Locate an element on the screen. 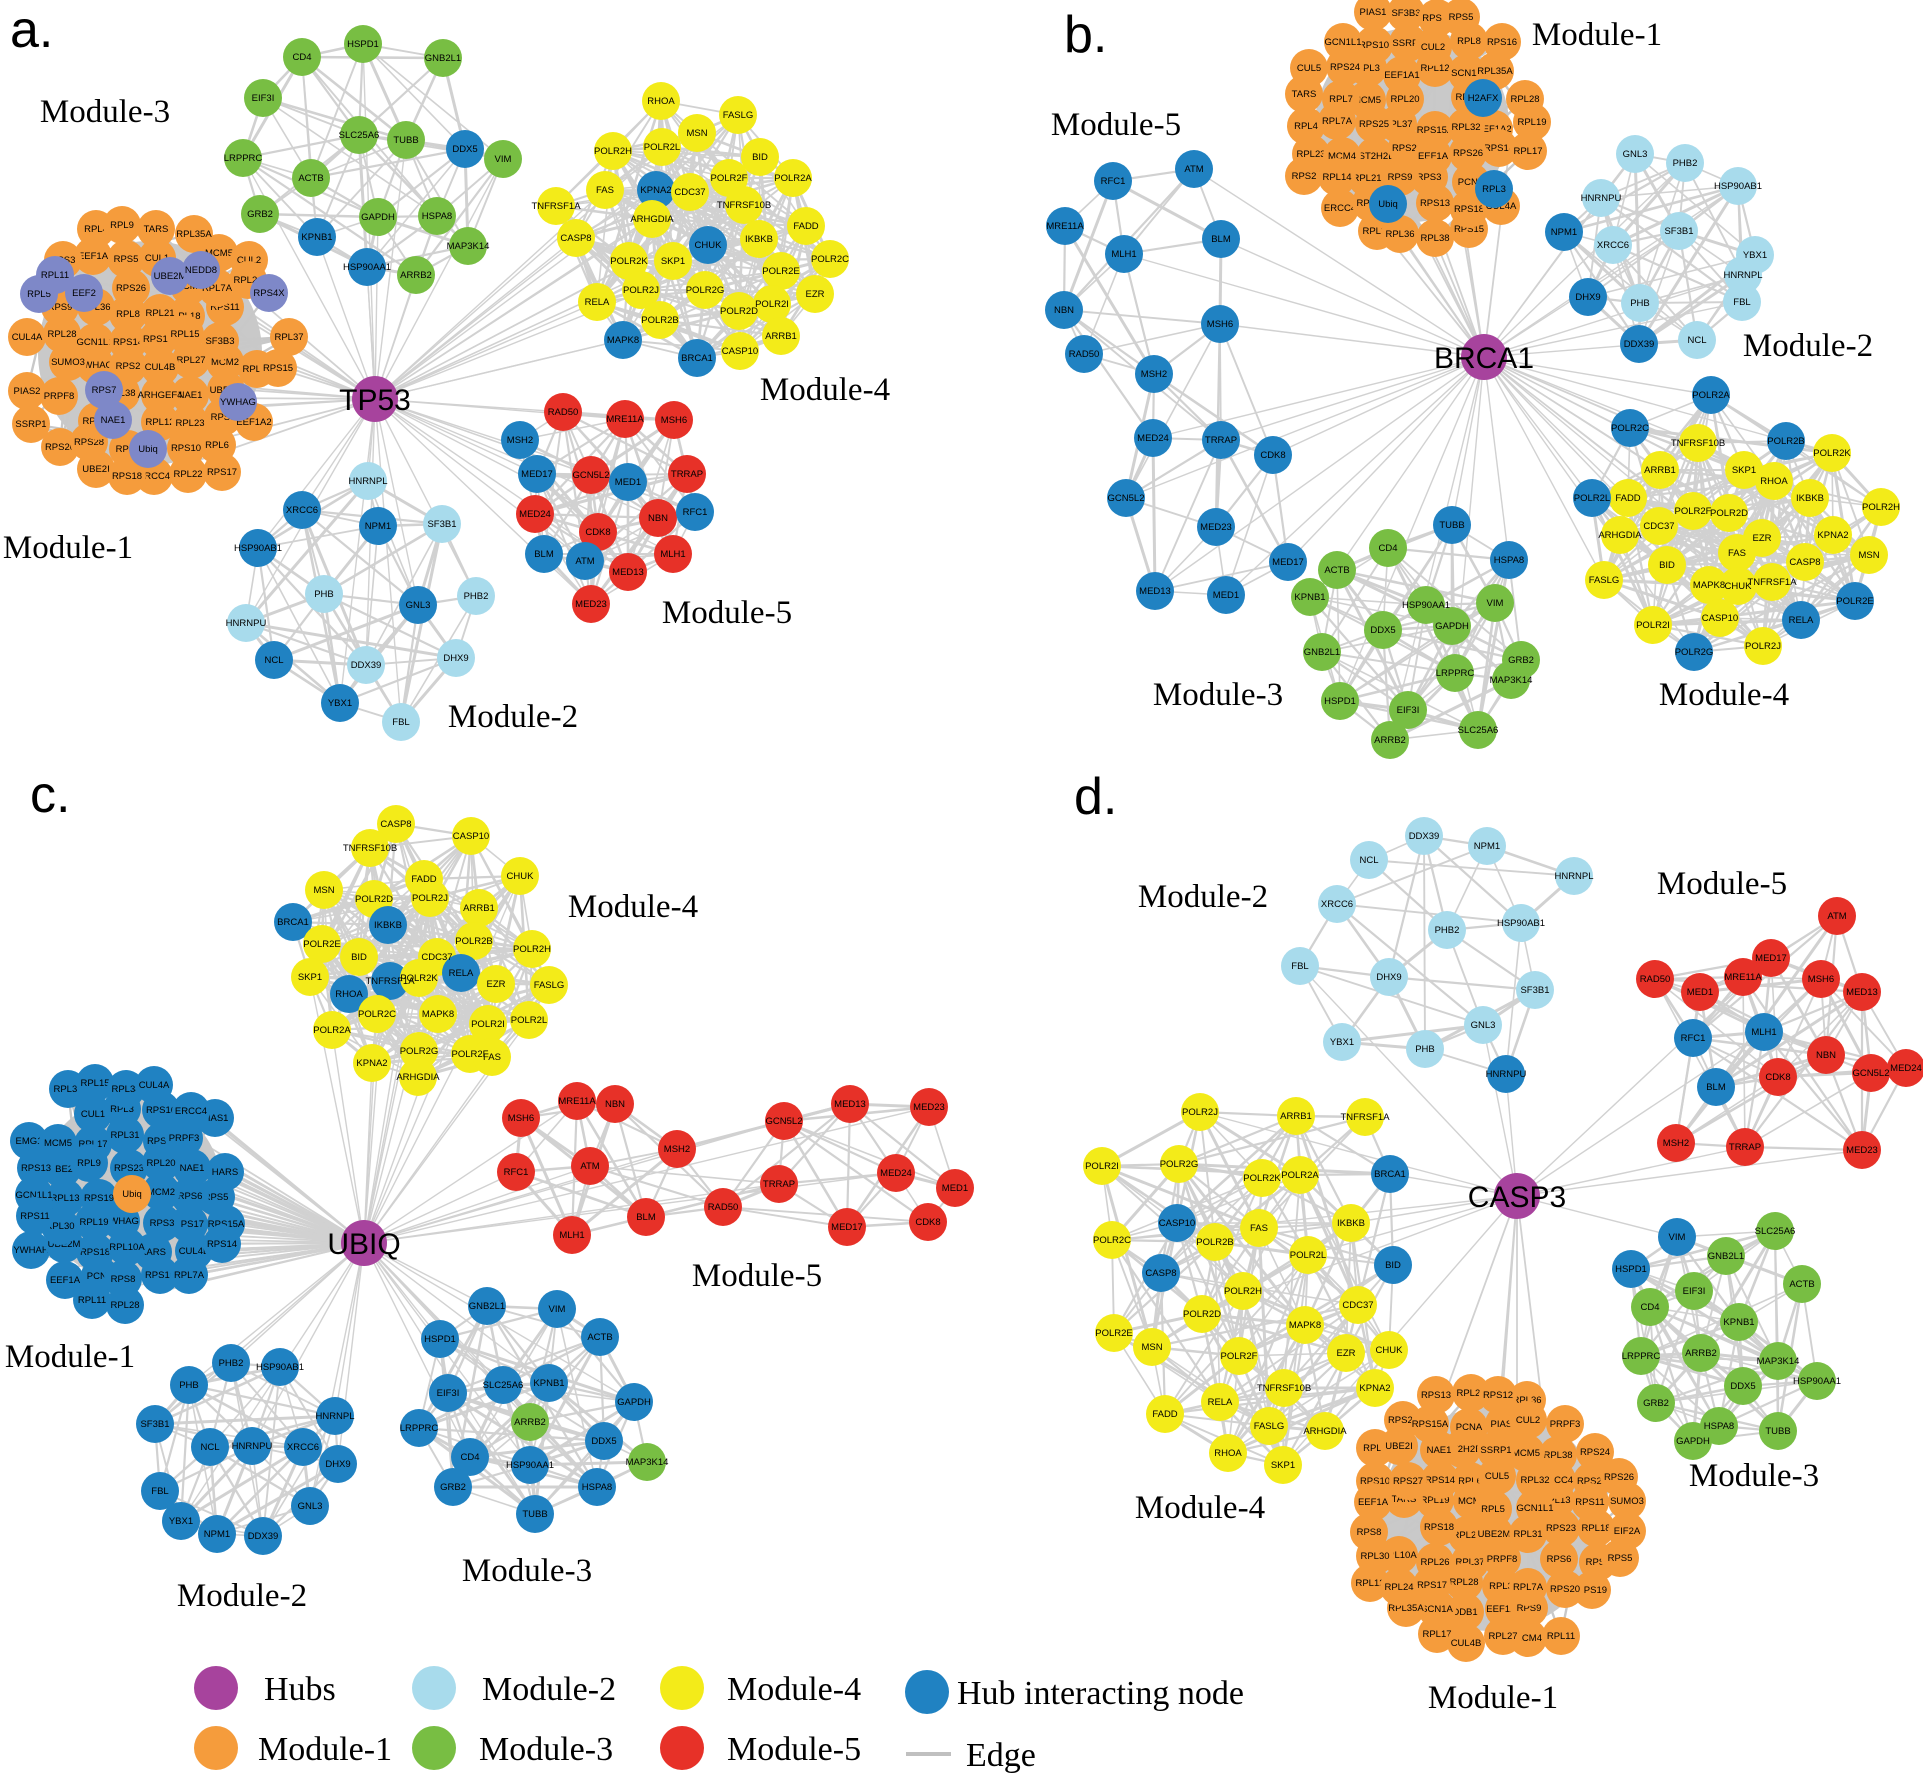  svg-text: GRB2 is located at coordinates (260, 214).